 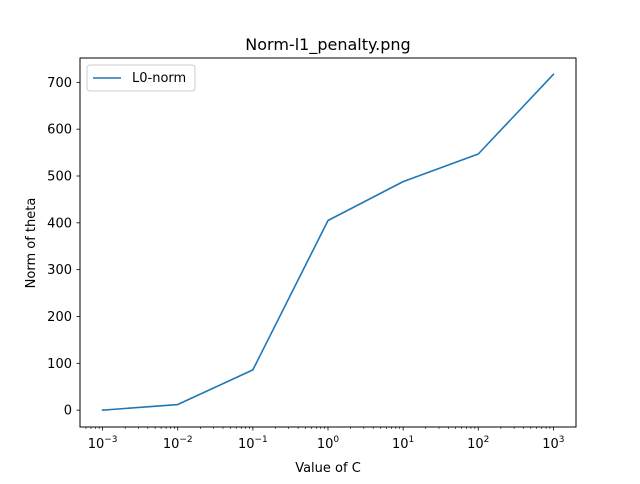 I want to click on legend-box, so click(x=141, y=78).